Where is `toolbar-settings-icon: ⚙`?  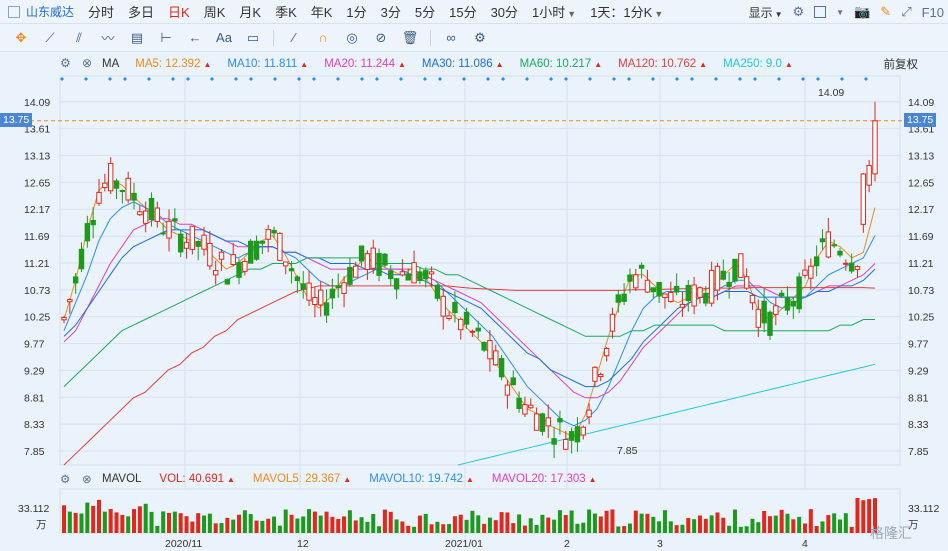
toolbar-settings-icon: ⚙ is located at coordinates (480, 37).